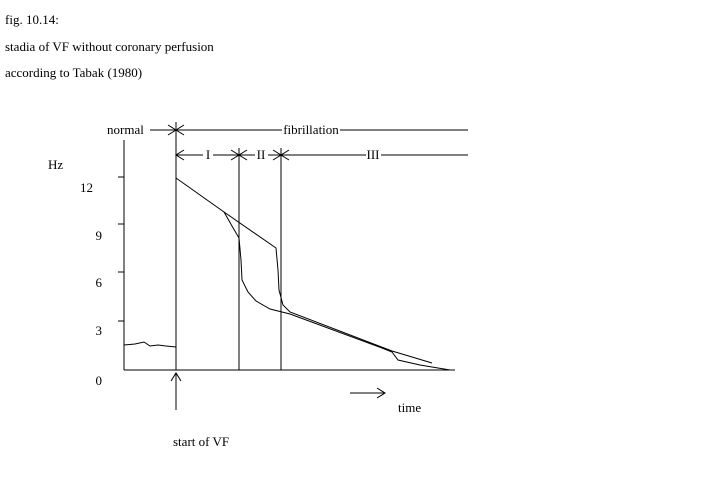  I want to click on stage-label: II, so click(261, 154).